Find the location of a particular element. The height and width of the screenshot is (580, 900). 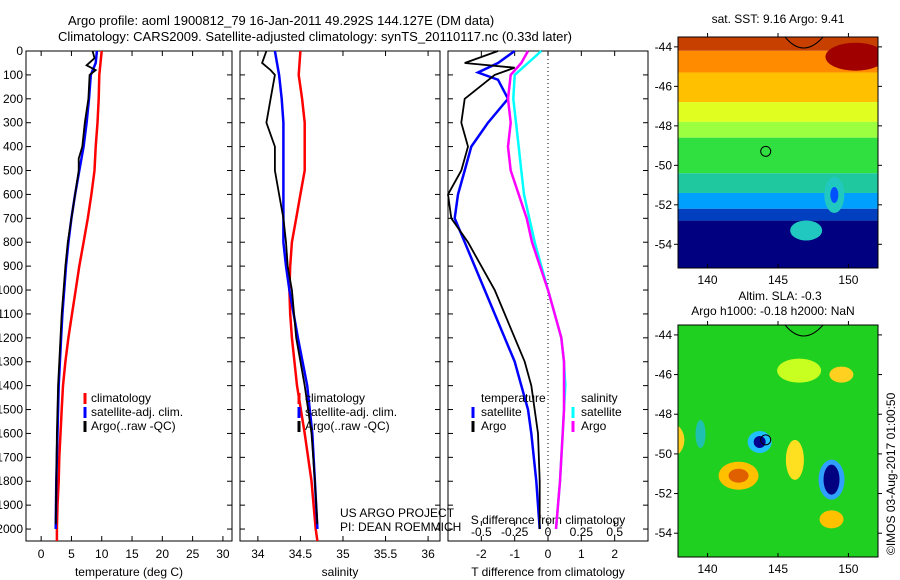

y-tick-label: 0 is located at coordinates (19, 51).